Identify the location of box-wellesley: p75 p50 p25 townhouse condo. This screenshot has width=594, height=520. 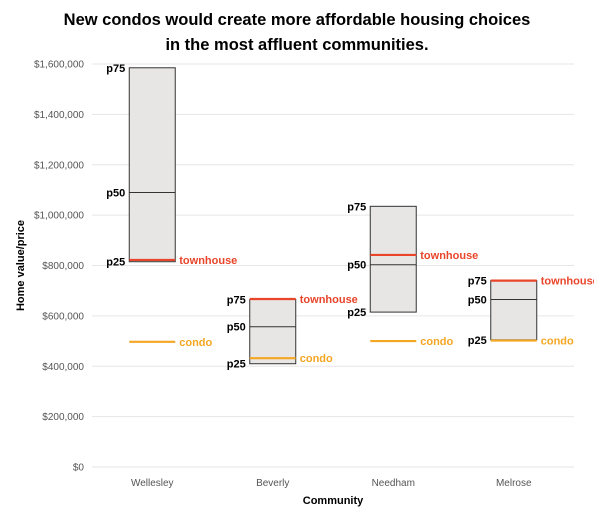
(171, 206).